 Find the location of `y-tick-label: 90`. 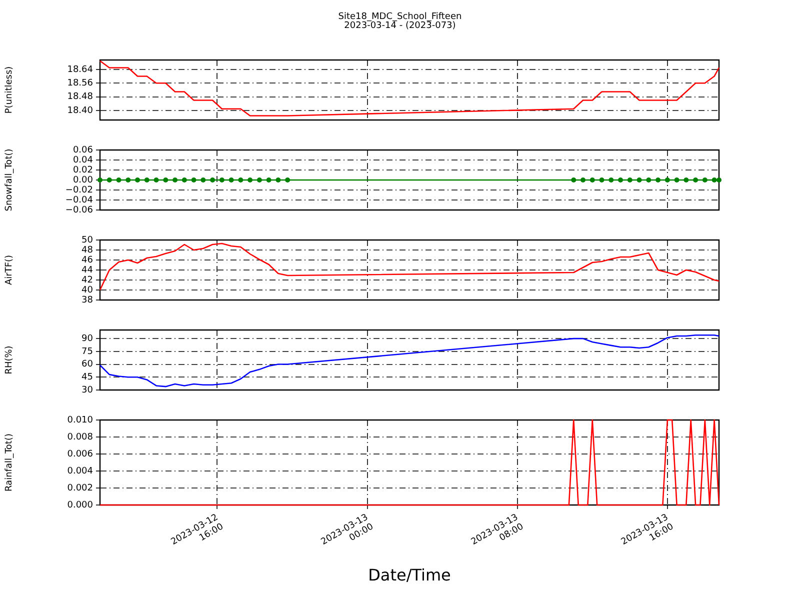

y-tick-label: 90 is located at coordinates (88, 339).